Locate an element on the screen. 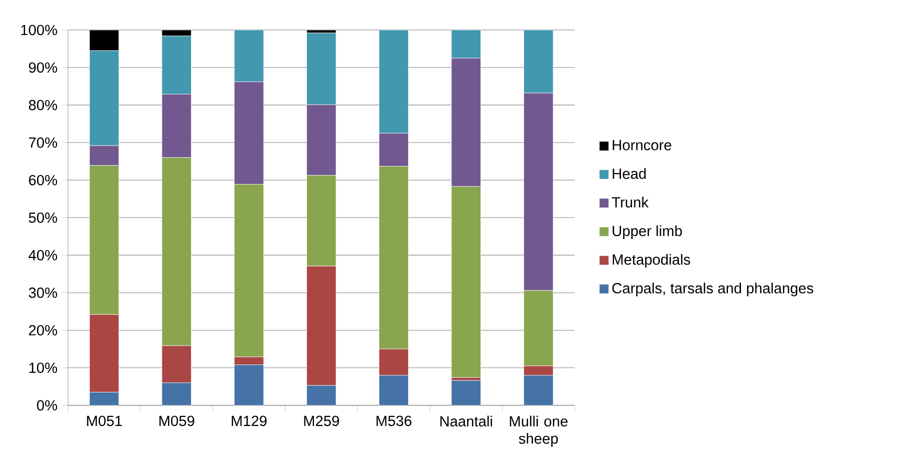 The width and height of the screenshot is (903, 474). y-tick-label: 40% is located at coordinates (43, 255).